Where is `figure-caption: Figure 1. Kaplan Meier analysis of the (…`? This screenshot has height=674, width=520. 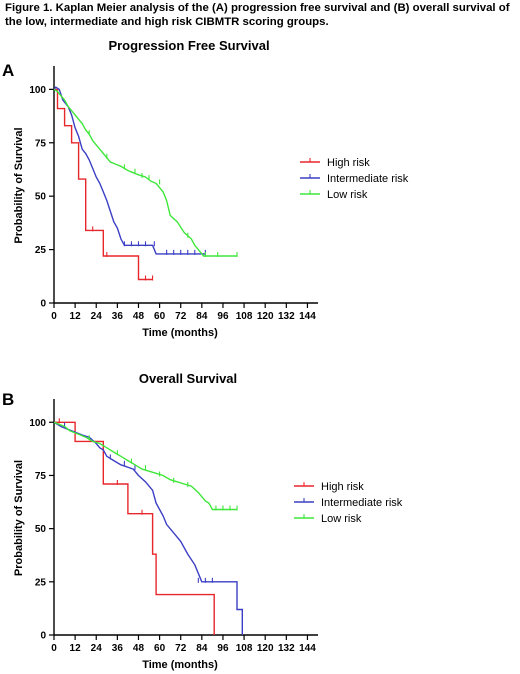
figure-caption: Figure 1. Kaplan Meier analysis of the (… is located at coordinates (257, 15).